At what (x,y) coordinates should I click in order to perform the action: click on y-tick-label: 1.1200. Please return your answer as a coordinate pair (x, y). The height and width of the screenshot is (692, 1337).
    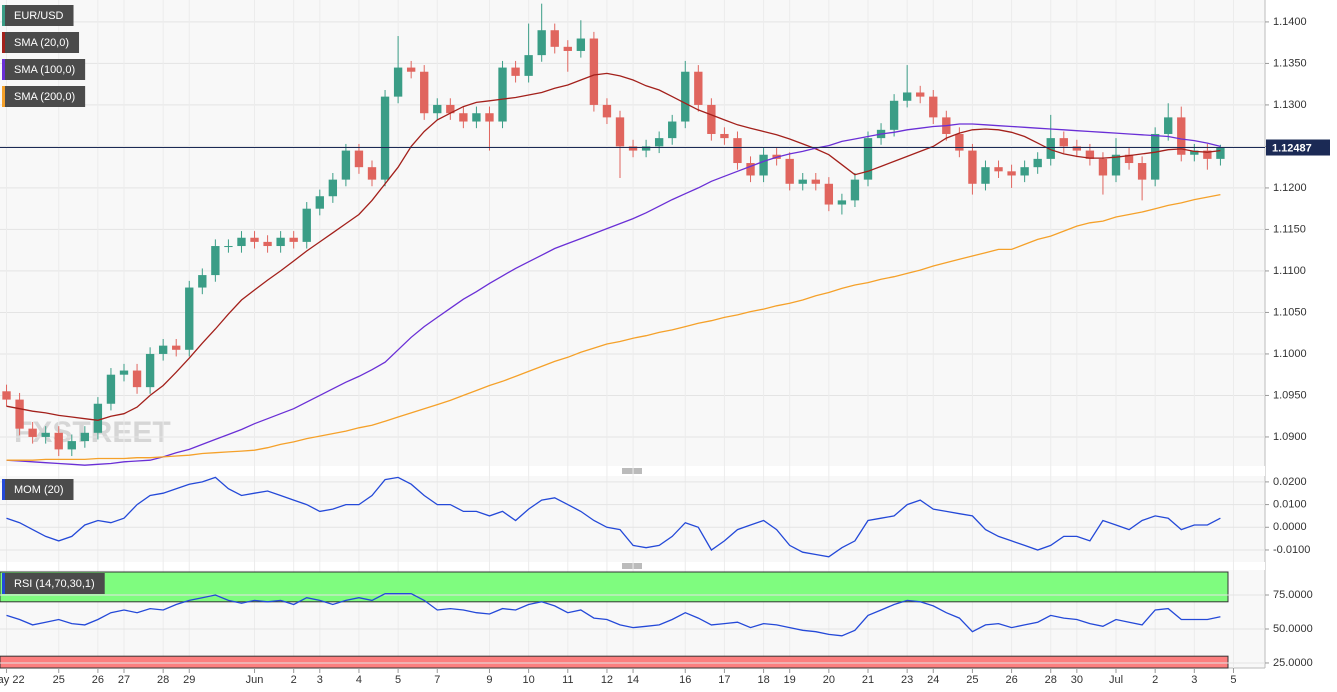
    Looking at the image, I should click on (1290, 188).